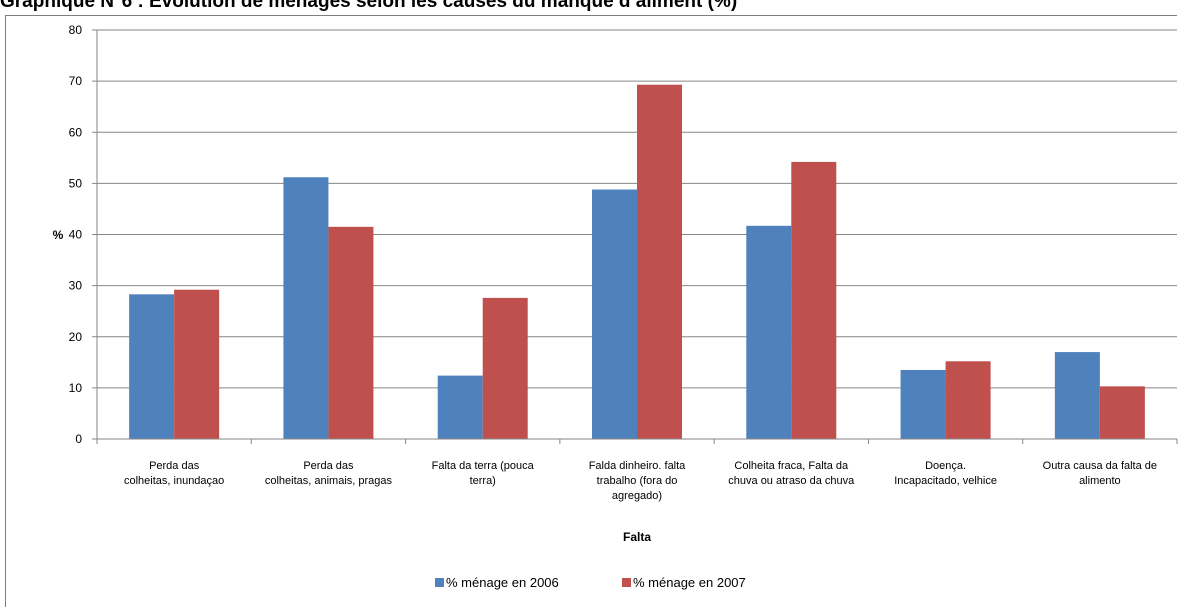  I want to click on y-tick-label: 50, so click(76, 183).